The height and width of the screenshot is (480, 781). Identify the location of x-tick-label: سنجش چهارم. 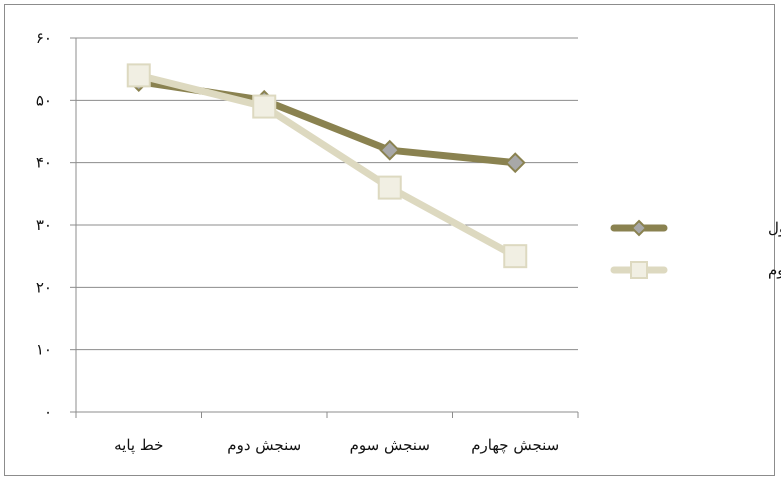
(515, 445).